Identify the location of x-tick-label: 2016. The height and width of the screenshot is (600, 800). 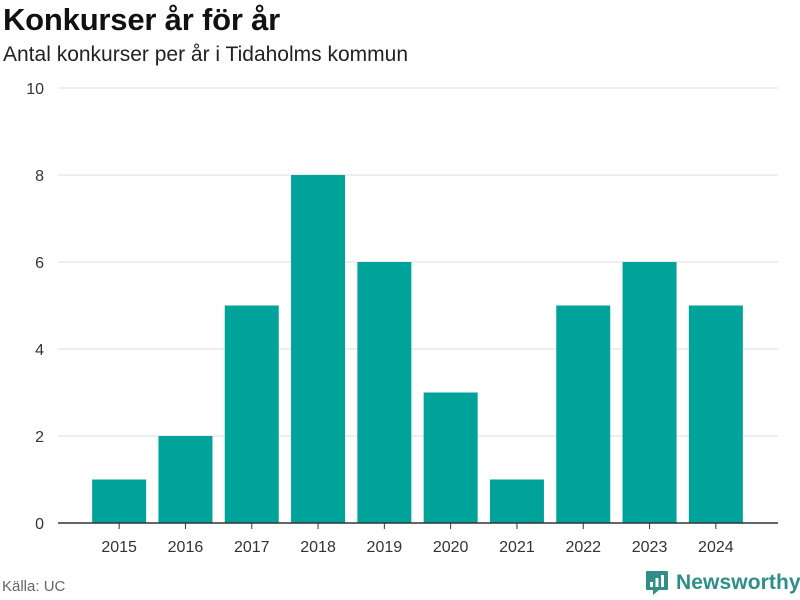
(186, 547).